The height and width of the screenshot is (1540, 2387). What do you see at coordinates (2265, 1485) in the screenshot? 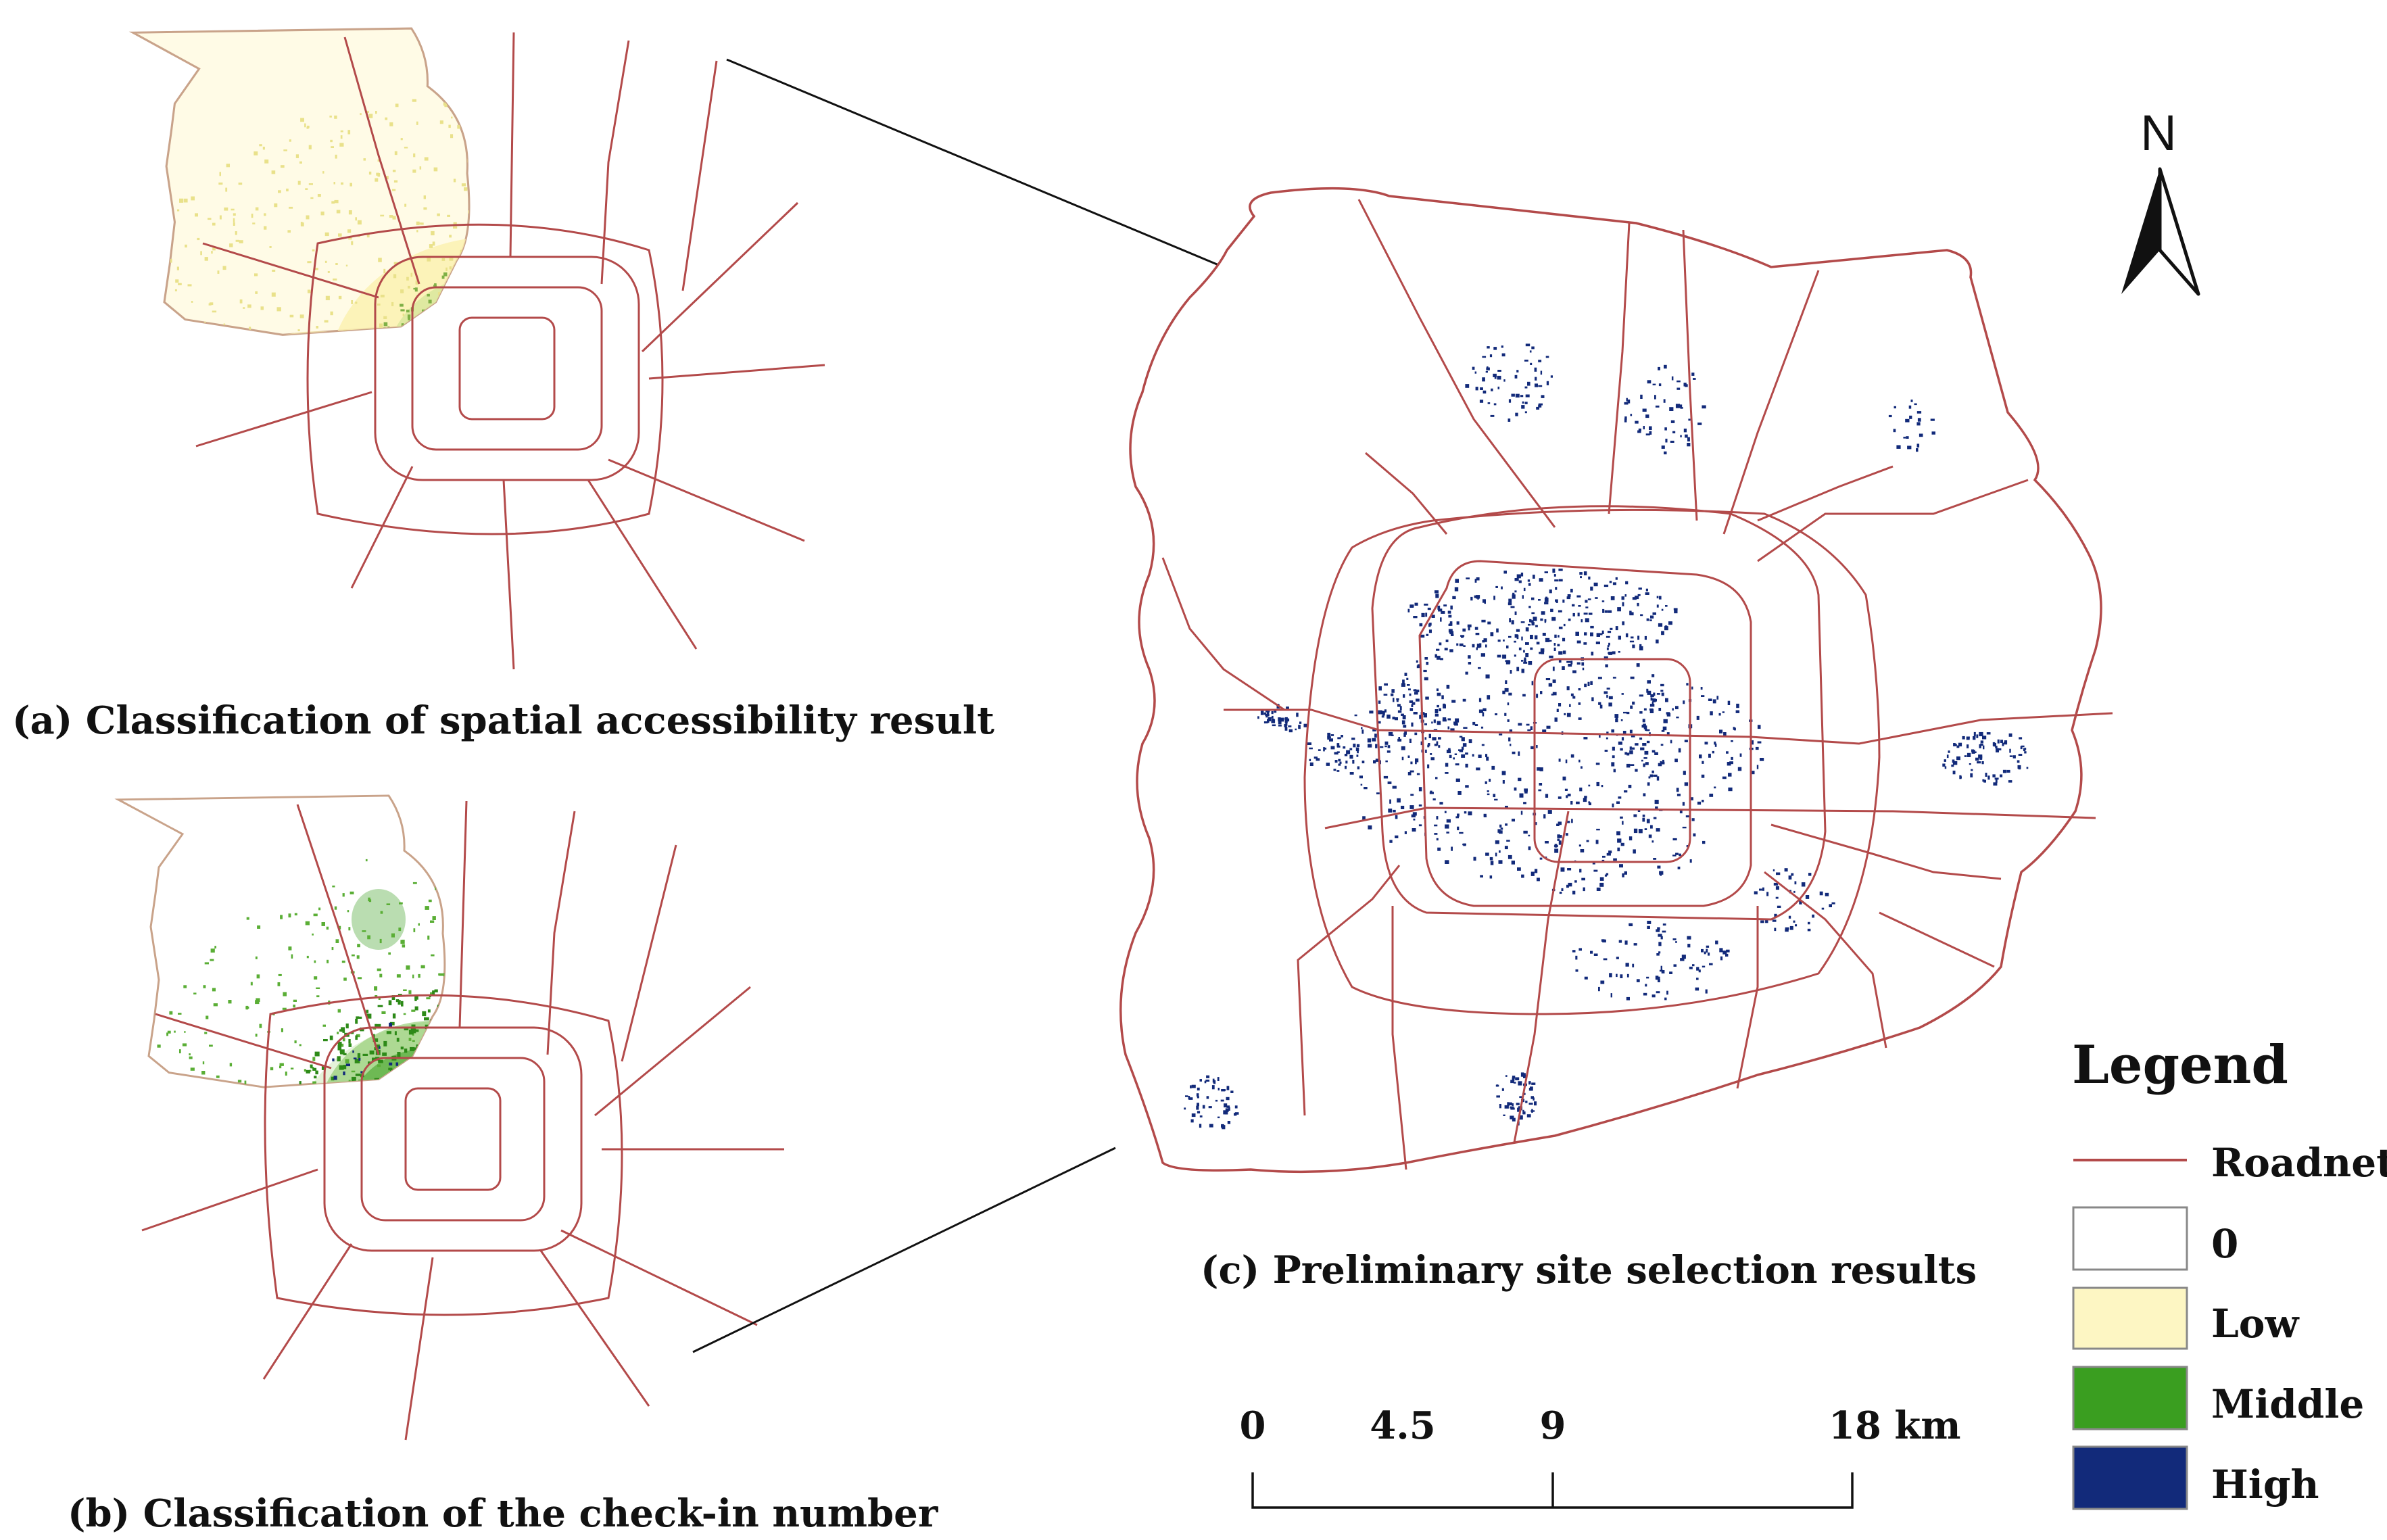
I see `legend-label-high: High` at bounding box center [2265, 1485].